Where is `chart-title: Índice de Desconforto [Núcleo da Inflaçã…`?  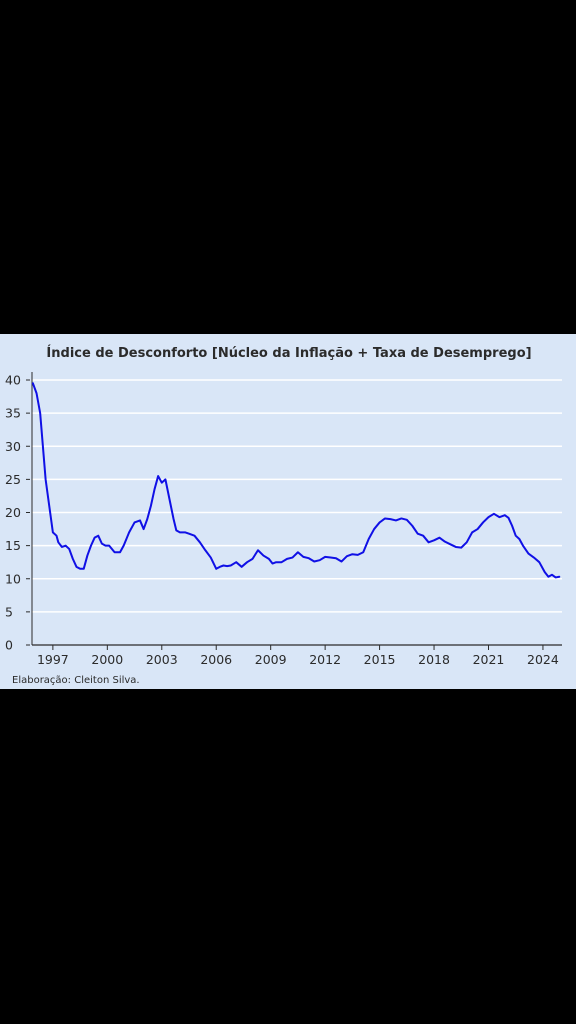
chart-title: Índice de Desconforto [Núcleo da Inflaçã… is located at coordinates (288, 353).